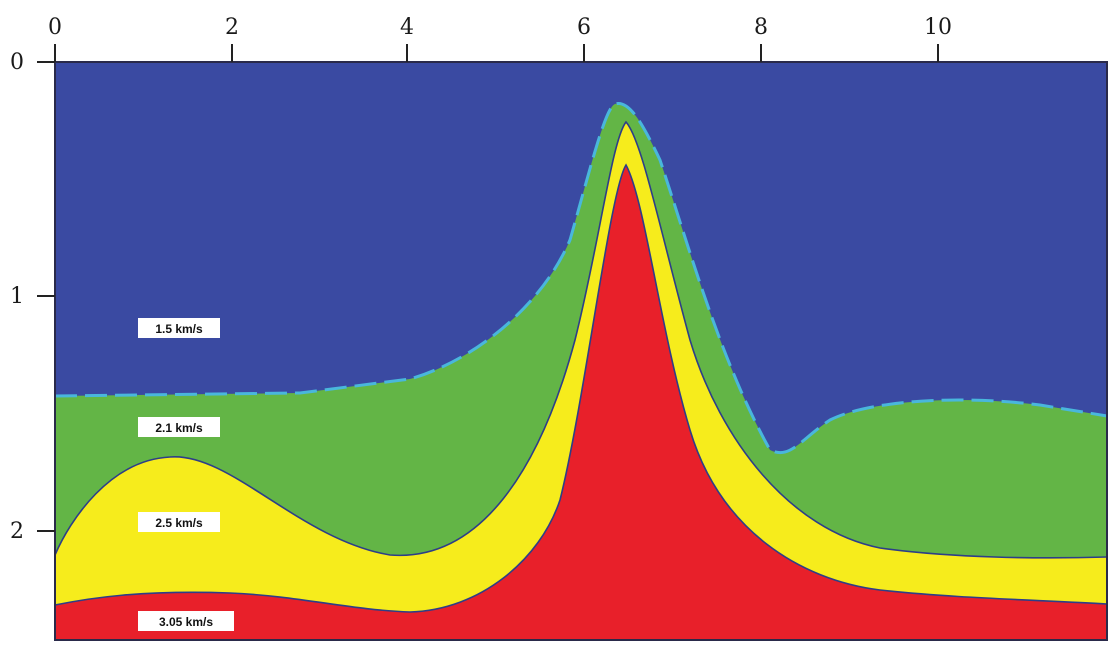  I want to click on svg-text: 6, so click(584, 27).